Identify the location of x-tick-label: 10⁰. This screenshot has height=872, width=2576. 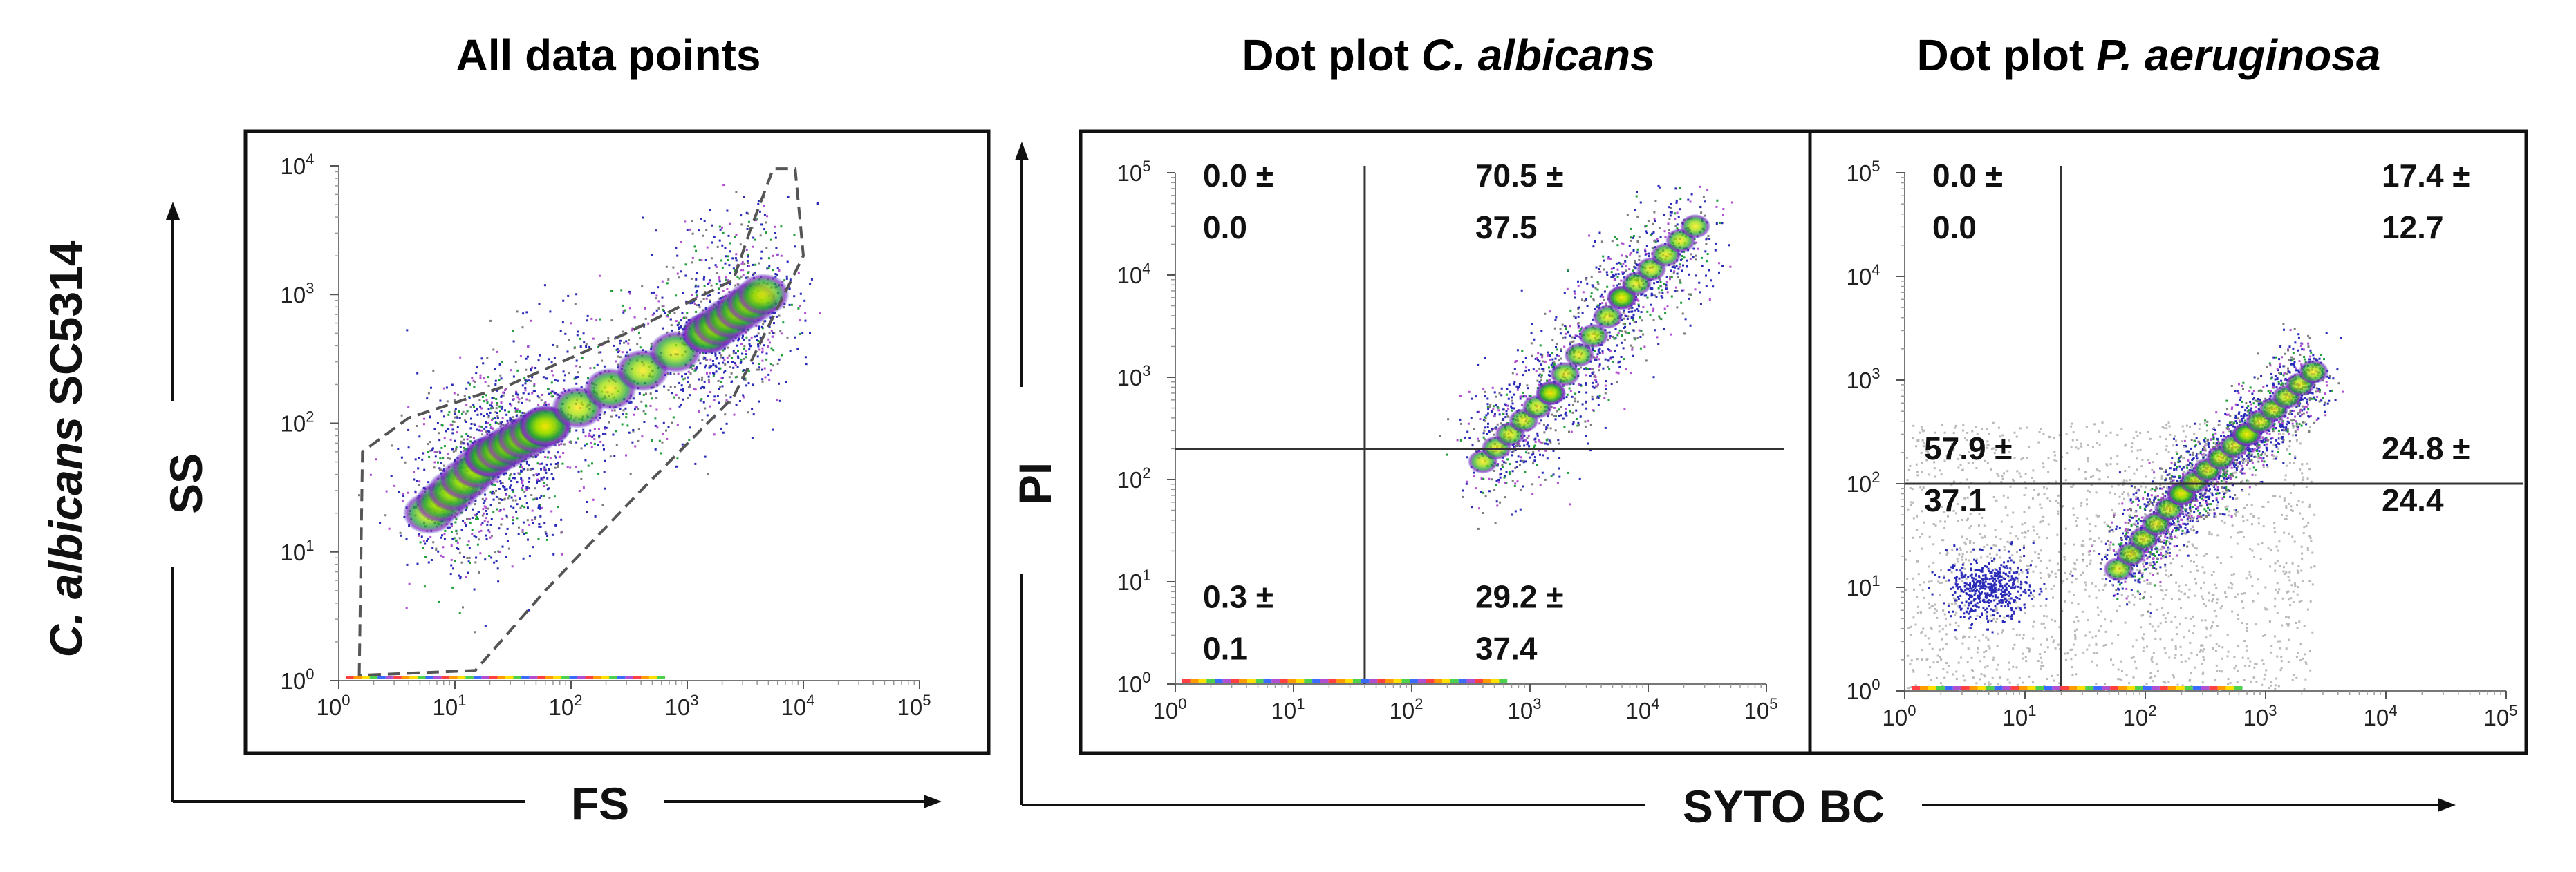
(334, 706).